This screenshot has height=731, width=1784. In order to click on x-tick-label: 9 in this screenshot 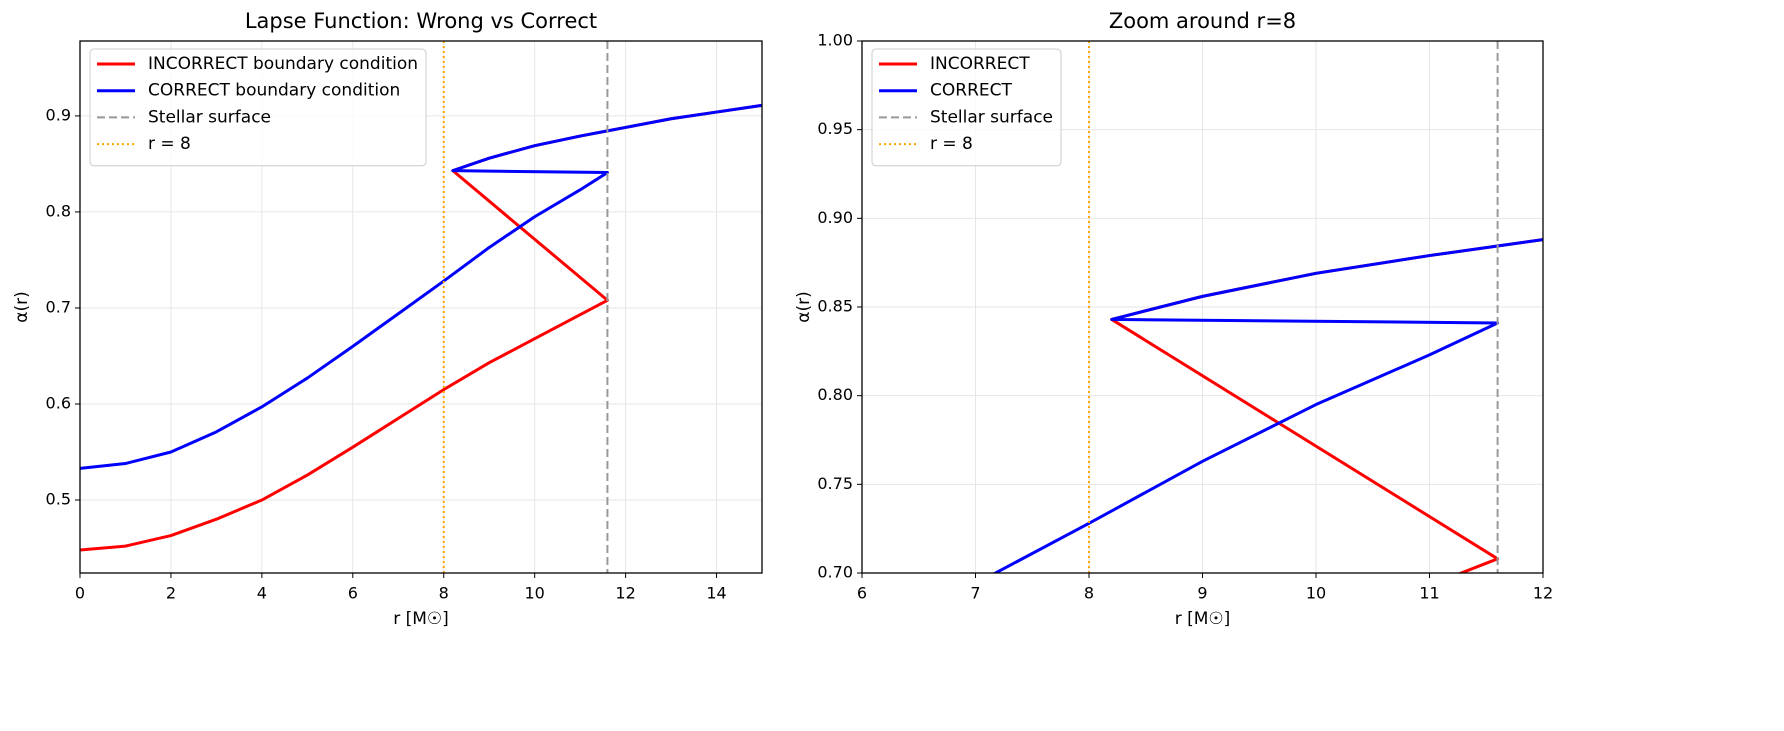, I will do `click(1202, 593)`.